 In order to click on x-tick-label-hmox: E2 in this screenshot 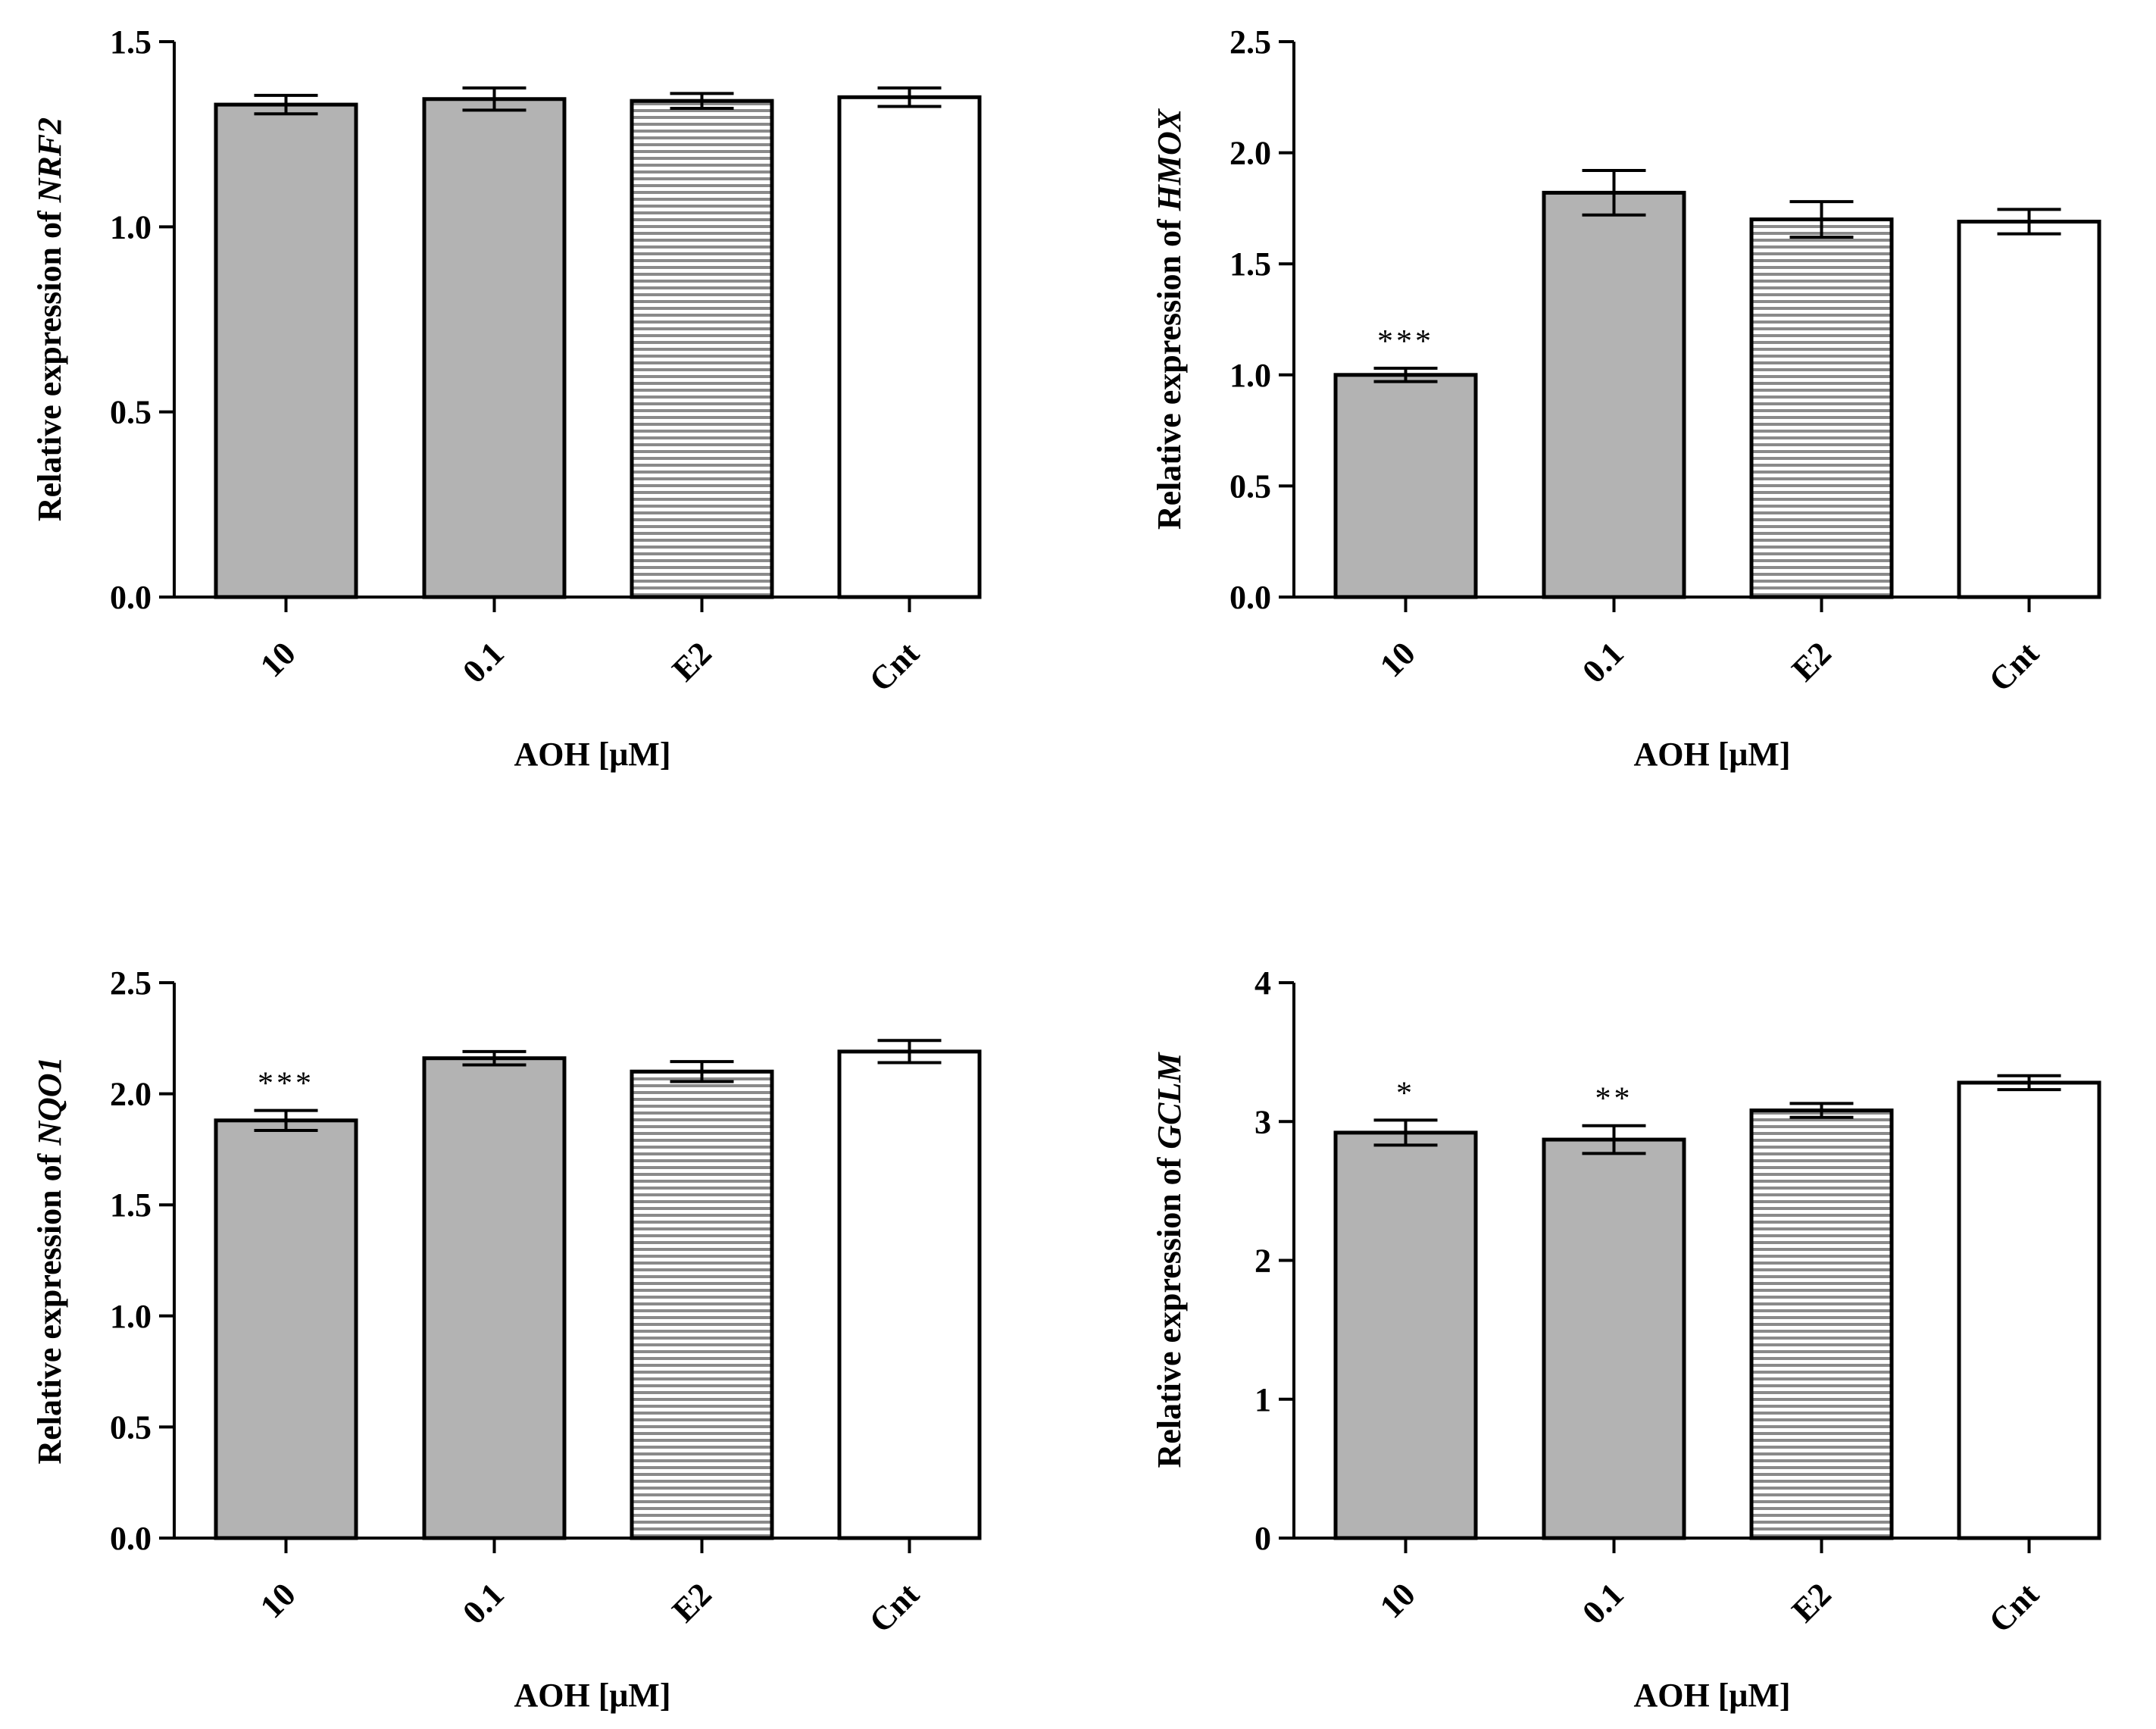, I will do `click(1812, 662)`.